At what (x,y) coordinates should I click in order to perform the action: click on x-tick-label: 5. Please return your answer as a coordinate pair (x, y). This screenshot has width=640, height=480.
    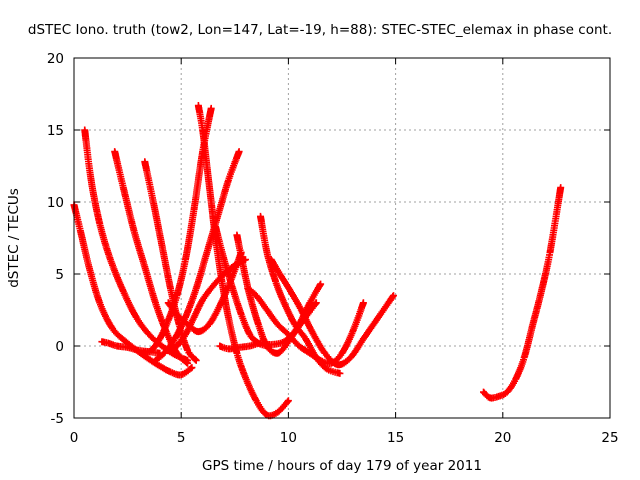
    Looking at the image, I should click on (181, 438).